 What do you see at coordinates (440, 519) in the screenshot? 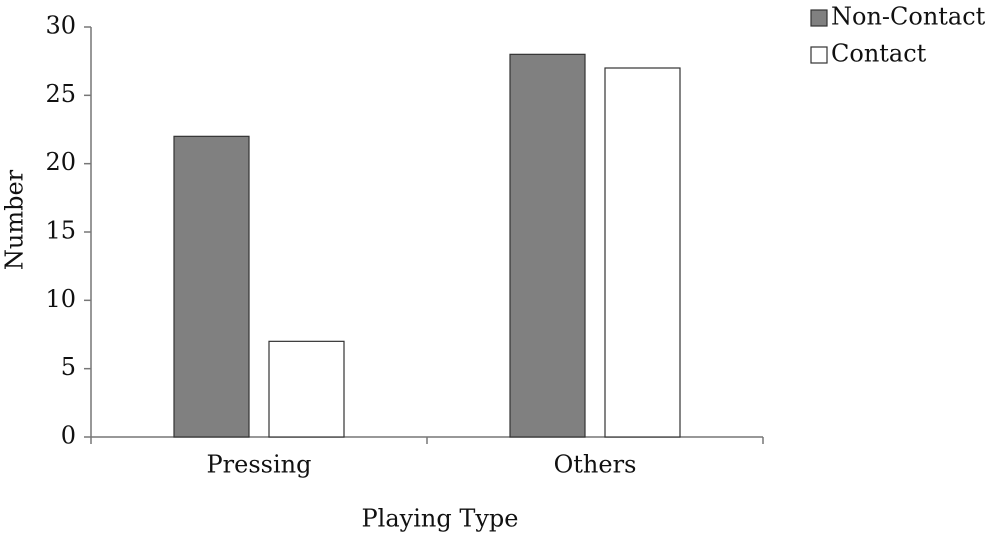
I see `x-axis-title: Playing Type` at bounding box center [440, 519].